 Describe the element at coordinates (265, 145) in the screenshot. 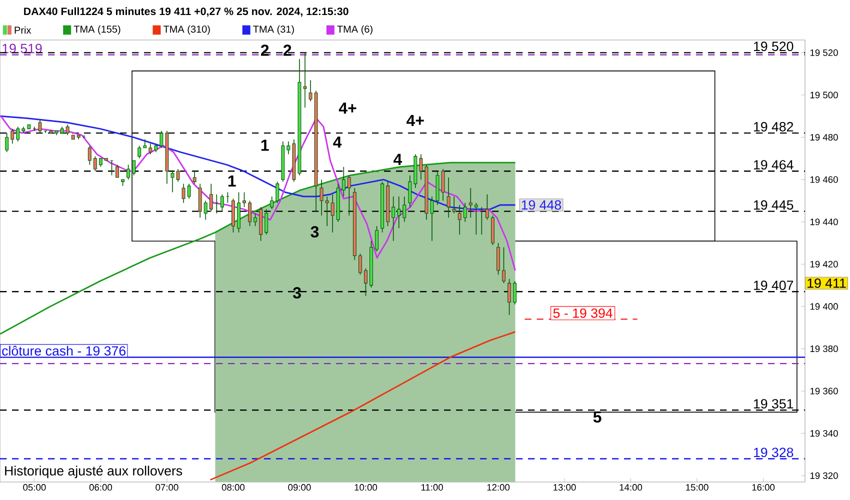

I see `annotation: 1` at that location.